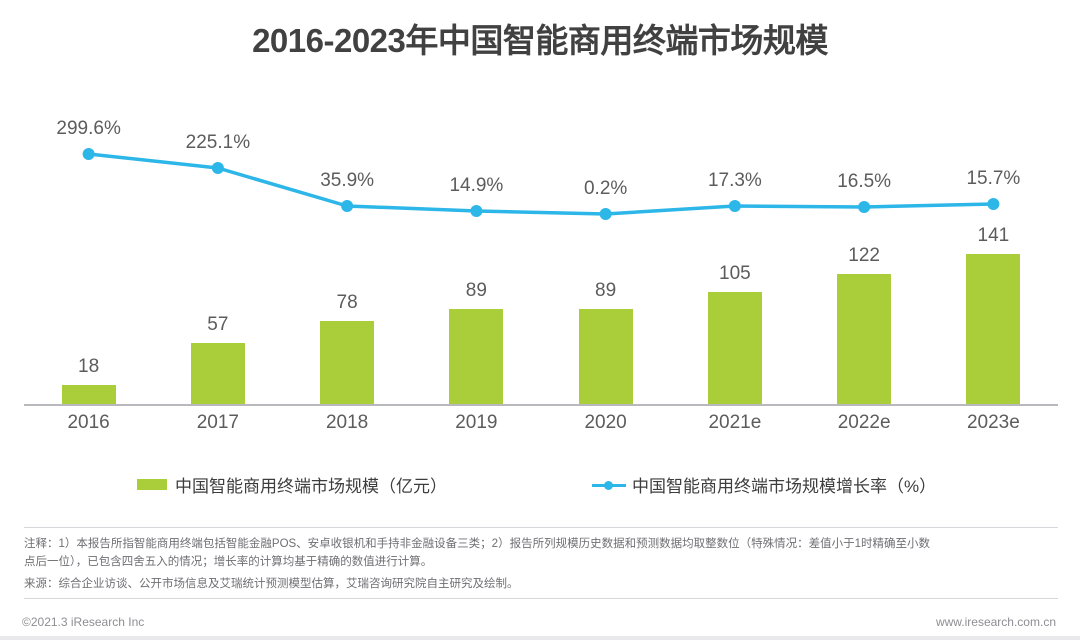 Image resolution: width=1080 pixels, height=640 pixels. Describe the element at coordinates (152, 484) in the screenshot. I see `bar-swatch-icon` at that location.